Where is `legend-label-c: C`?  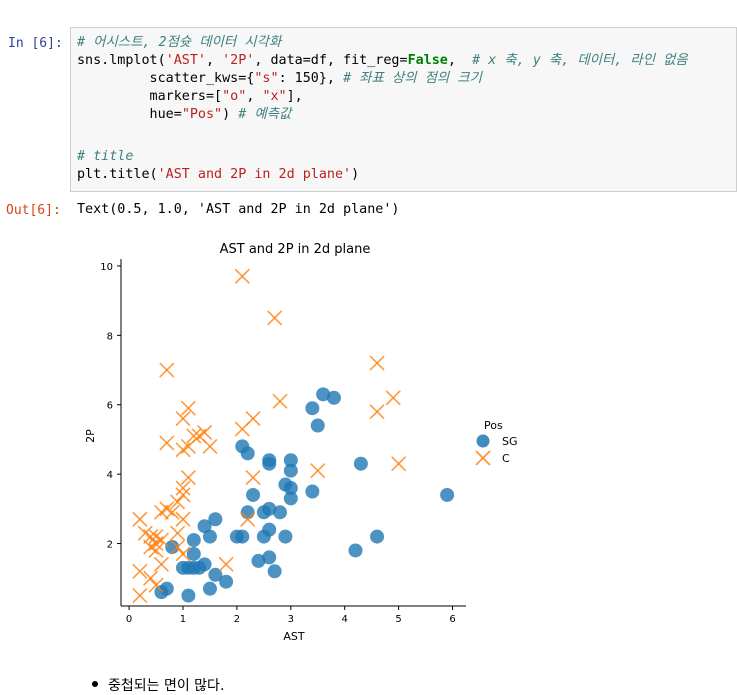 legend-label-c: C is located at coordinates (506, 458).